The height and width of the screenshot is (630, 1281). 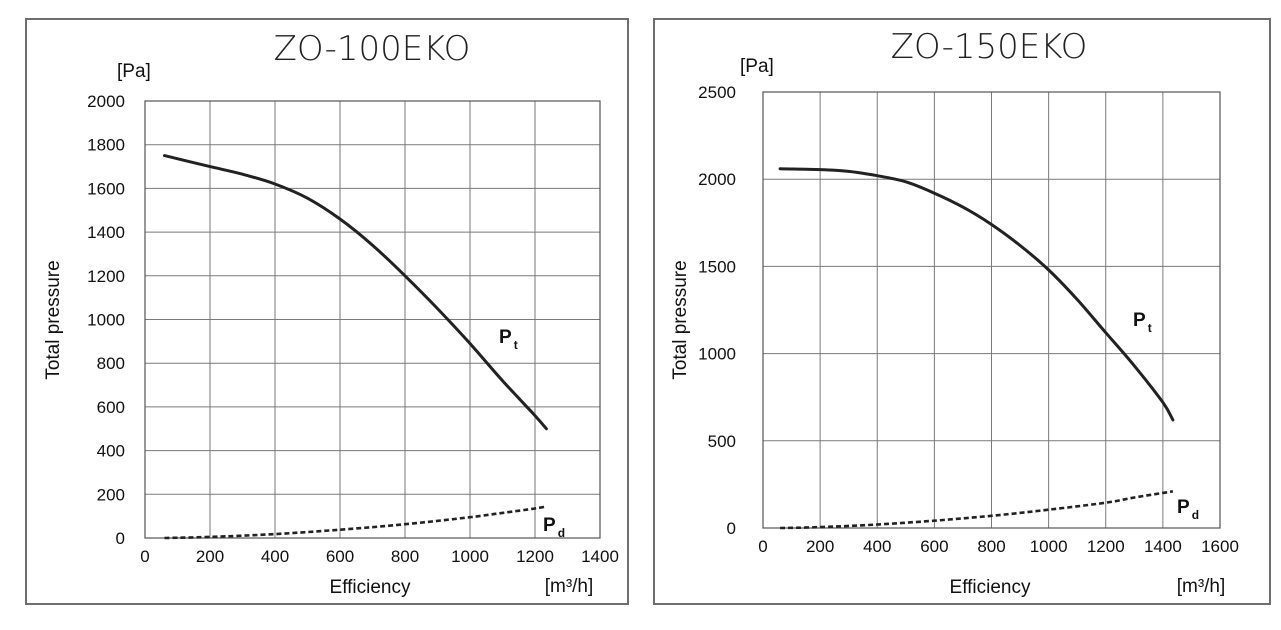 I want to click on y-tick-label: 200, so click(x=111, y=494).